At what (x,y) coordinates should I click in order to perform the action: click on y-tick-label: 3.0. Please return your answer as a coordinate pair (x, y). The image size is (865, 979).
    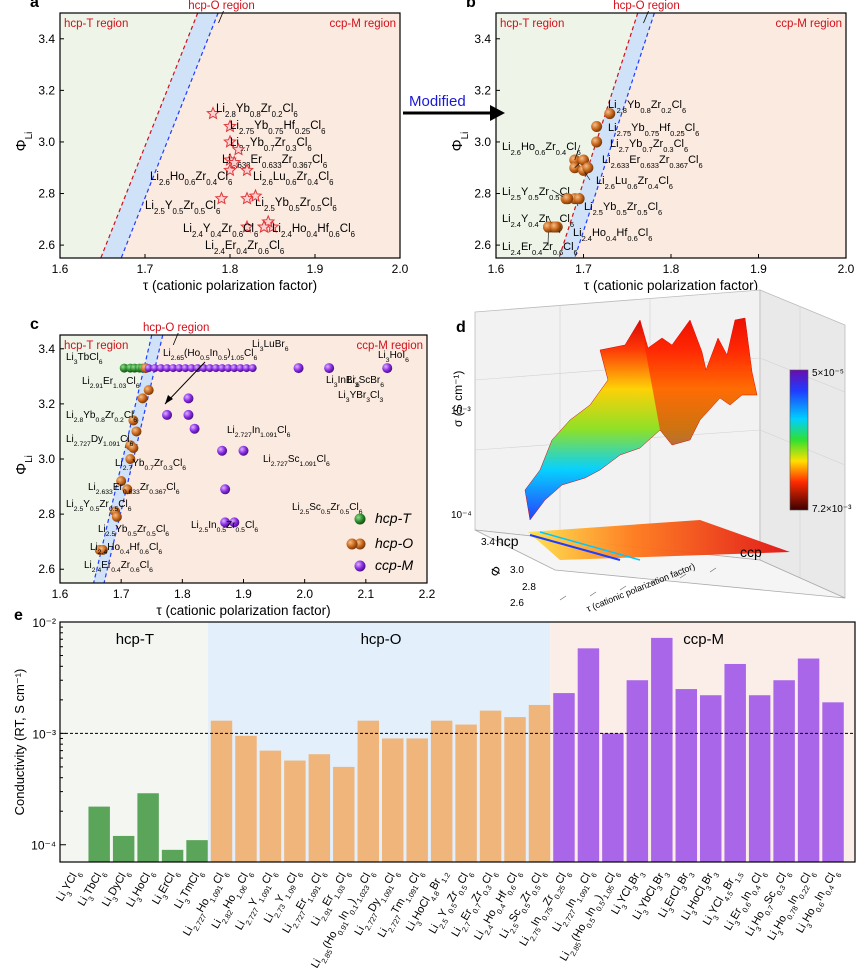
    Looking at the image, I should click on (46, 459).